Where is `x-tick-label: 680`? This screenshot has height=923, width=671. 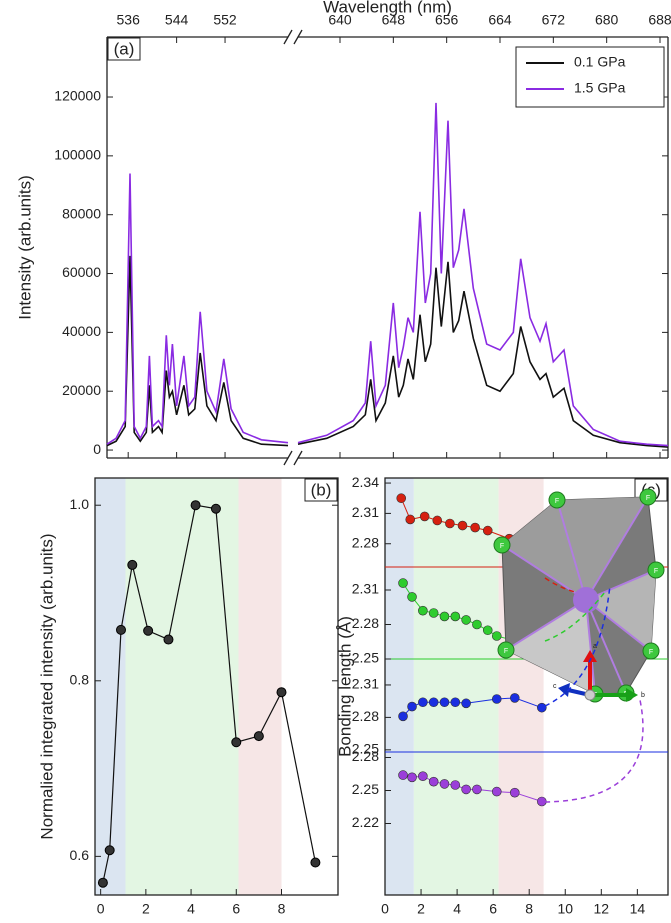 x-tick-label: 680 is located at coordinates (607, 20).